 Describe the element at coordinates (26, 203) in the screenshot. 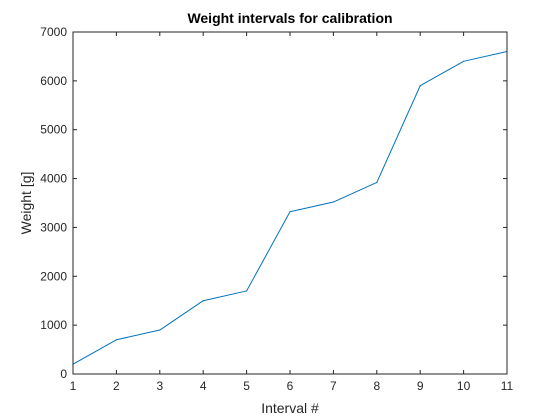

I see `y-axis-label: Weight [g]` at that location.